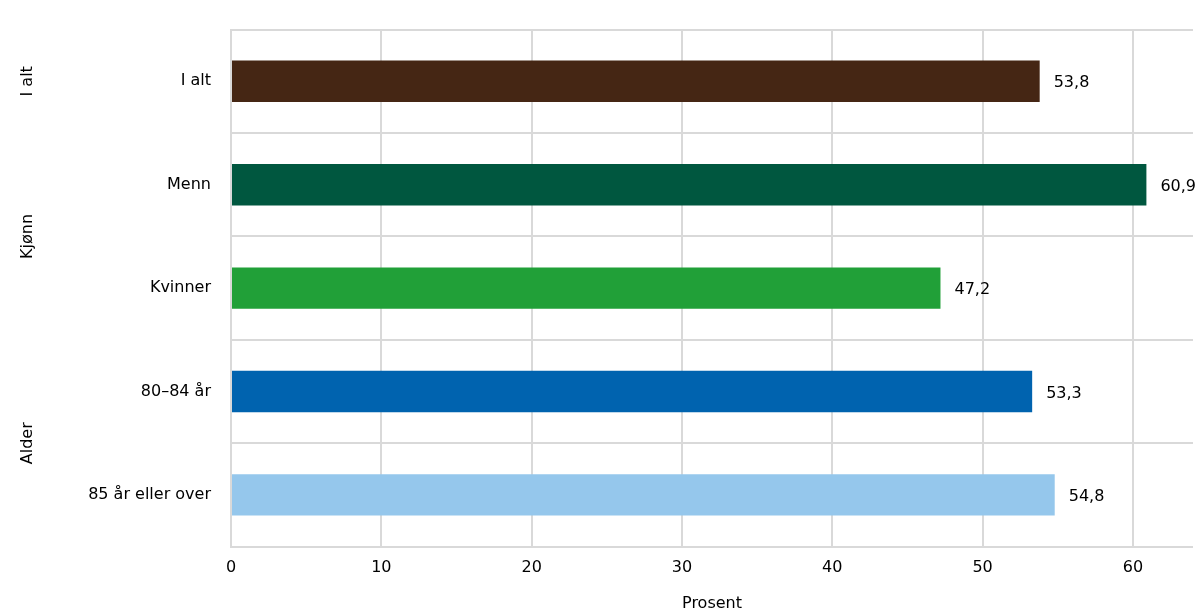 This screenshot has height=613, width=1201. What do you see at coordinates (27, 443) in the screenshot?
I see `text: Alder` at bounding box center [27, 443].